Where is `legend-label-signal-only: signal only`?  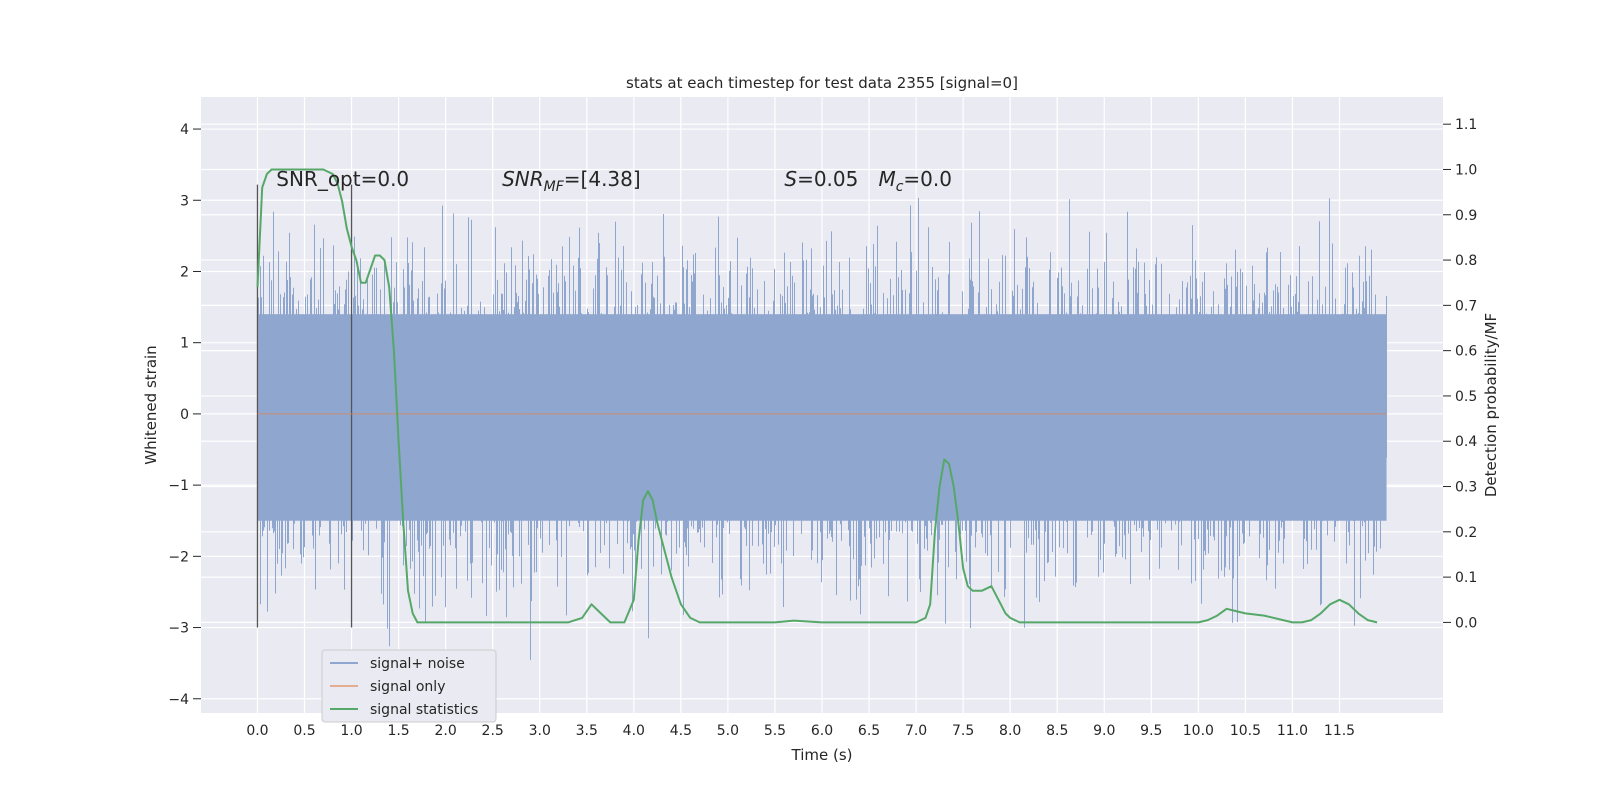 legend-label-signal-only: signal only is located at coordinates (407, 687).